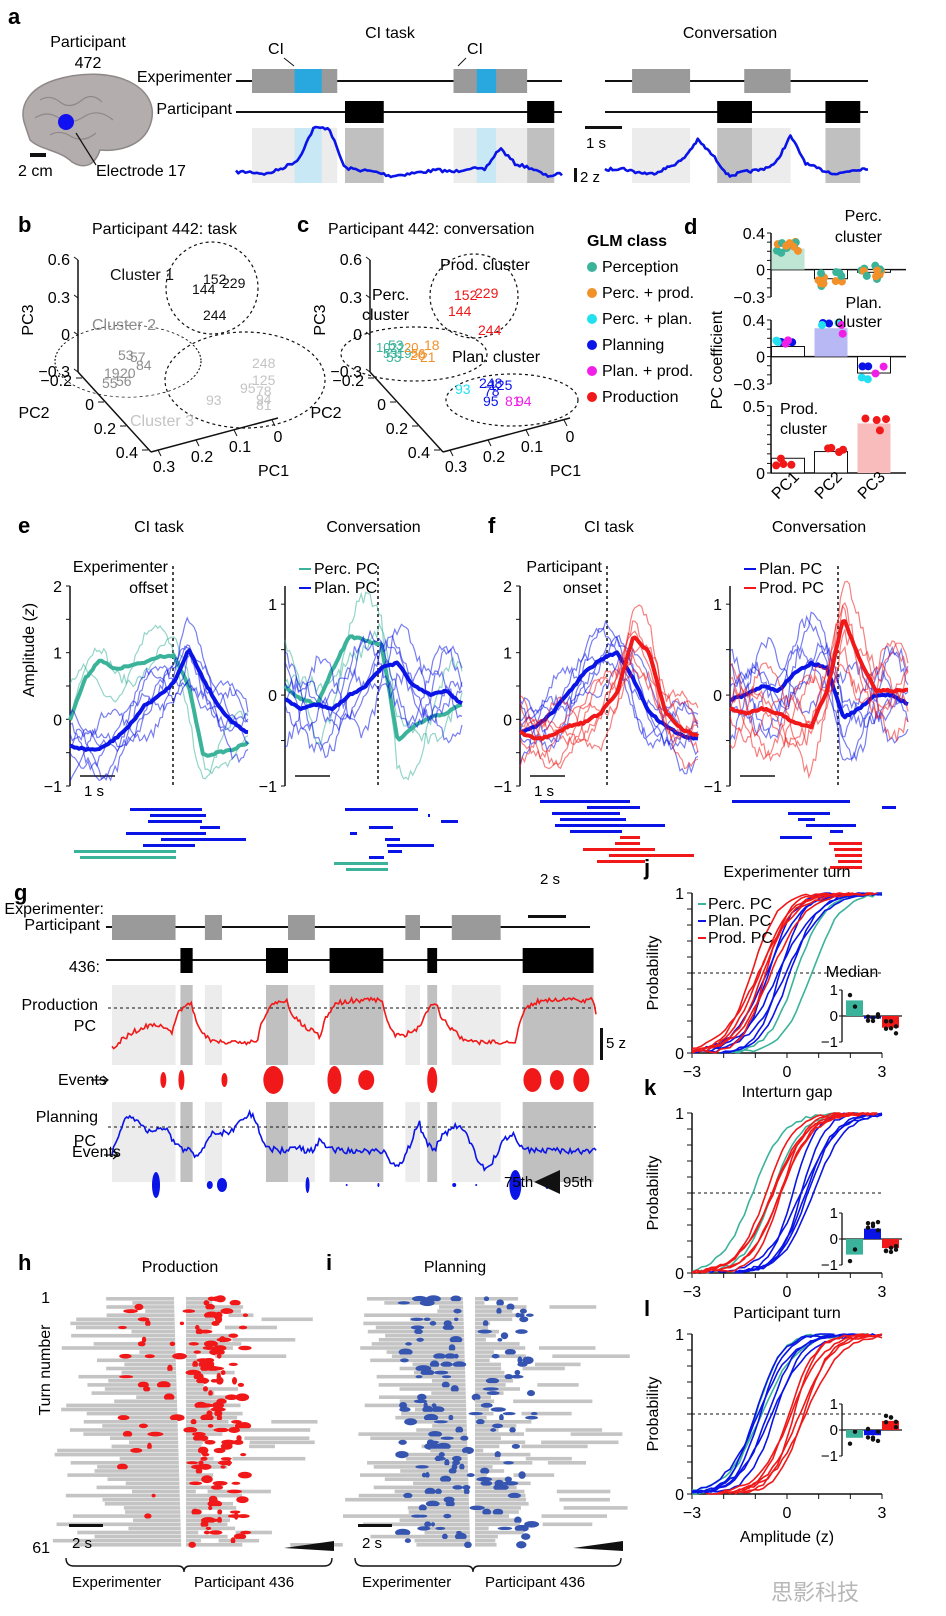 The image size is (946, 1616). I want to click on y-tick-label: 0.5, so click(754, 407).